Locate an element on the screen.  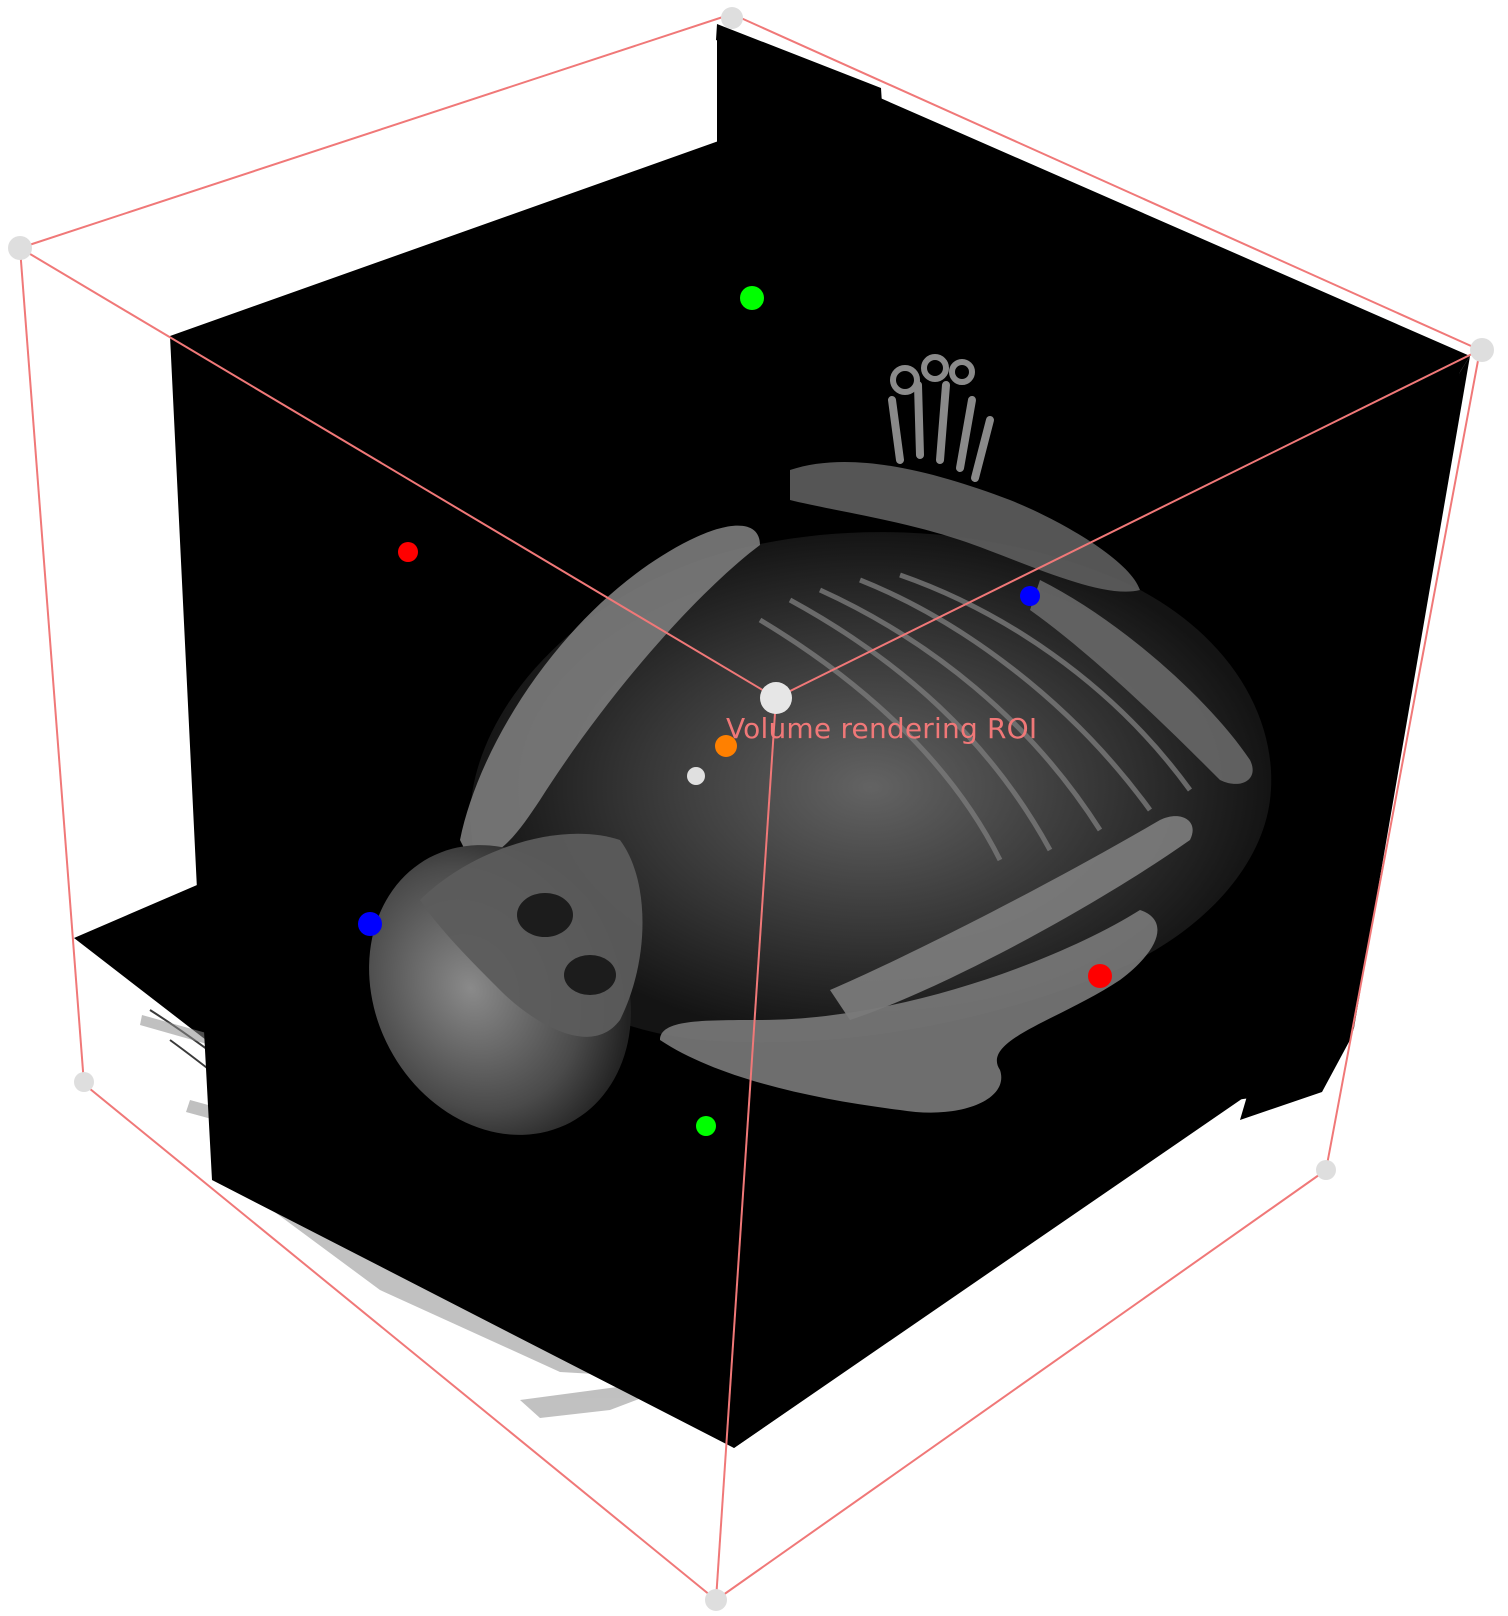
roi-label: Volume rendering ROI is located at coordinates (882, 728).